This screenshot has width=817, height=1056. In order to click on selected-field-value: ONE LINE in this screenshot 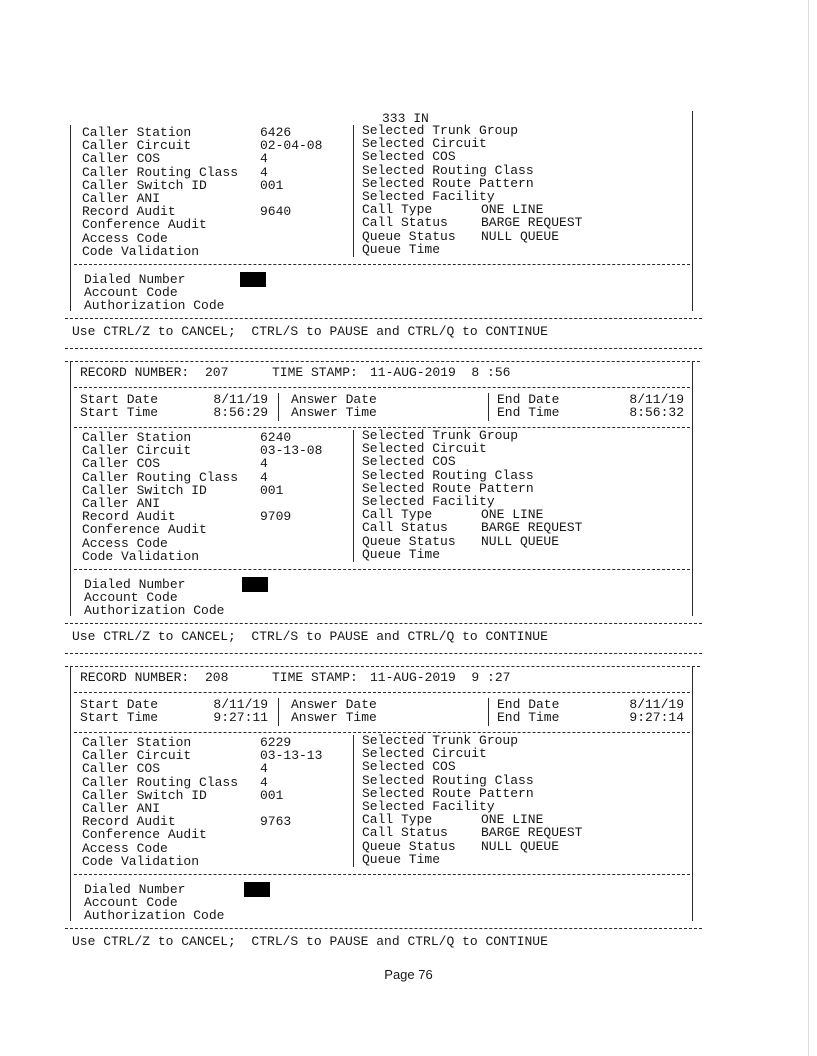, I will do `click(512, 515)`.